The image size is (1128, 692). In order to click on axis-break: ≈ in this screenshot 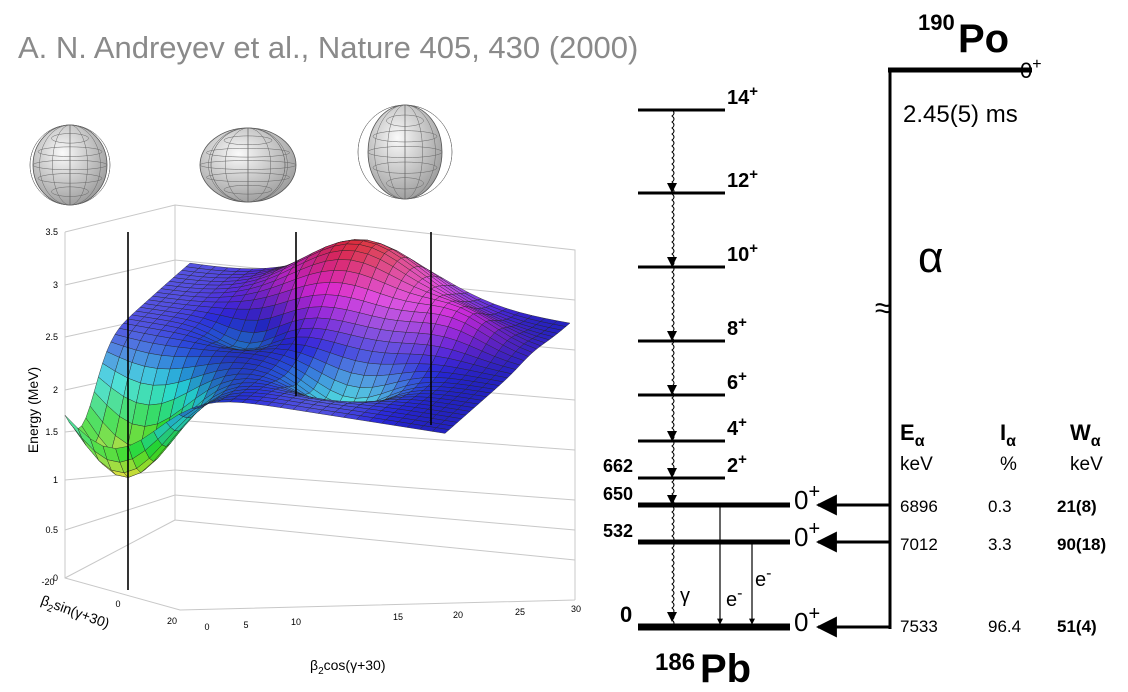, I will do `click(883, 308)`.